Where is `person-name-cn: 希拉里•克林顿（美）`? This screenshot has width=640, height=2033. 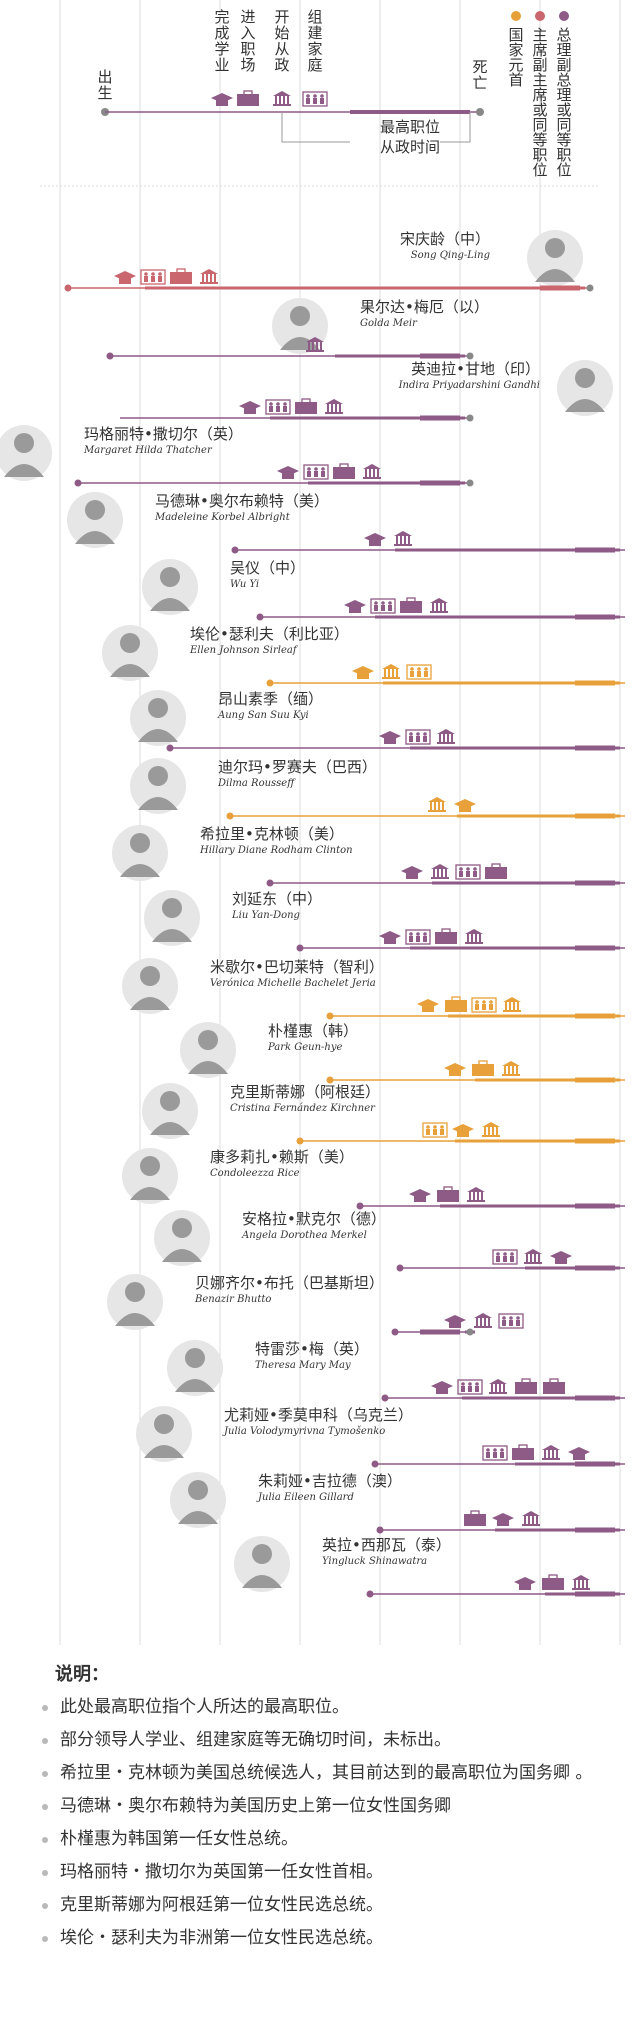
person-name-cn: 希拉里•克林顿（美） is located at coordinates (272, 834).